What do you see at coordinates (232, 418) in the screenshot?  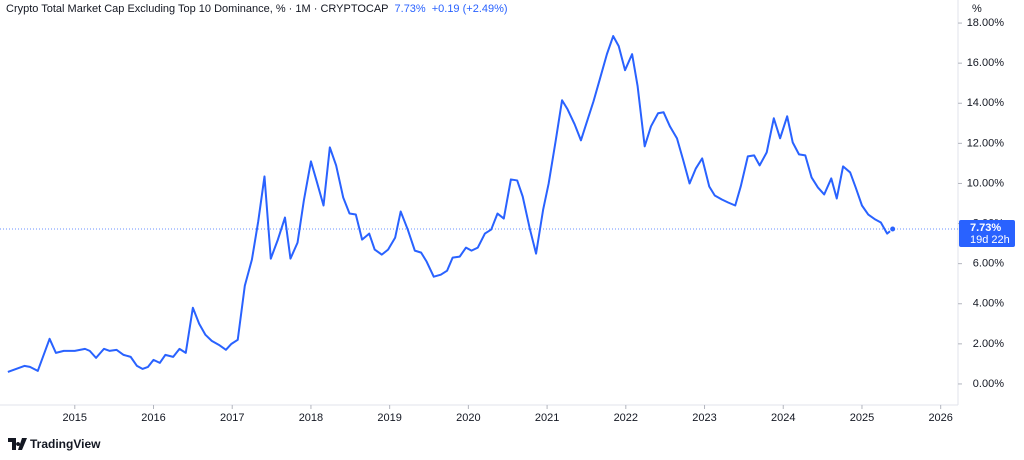 I see `x-tick-label: 2017` at bounding box center [232, 418].